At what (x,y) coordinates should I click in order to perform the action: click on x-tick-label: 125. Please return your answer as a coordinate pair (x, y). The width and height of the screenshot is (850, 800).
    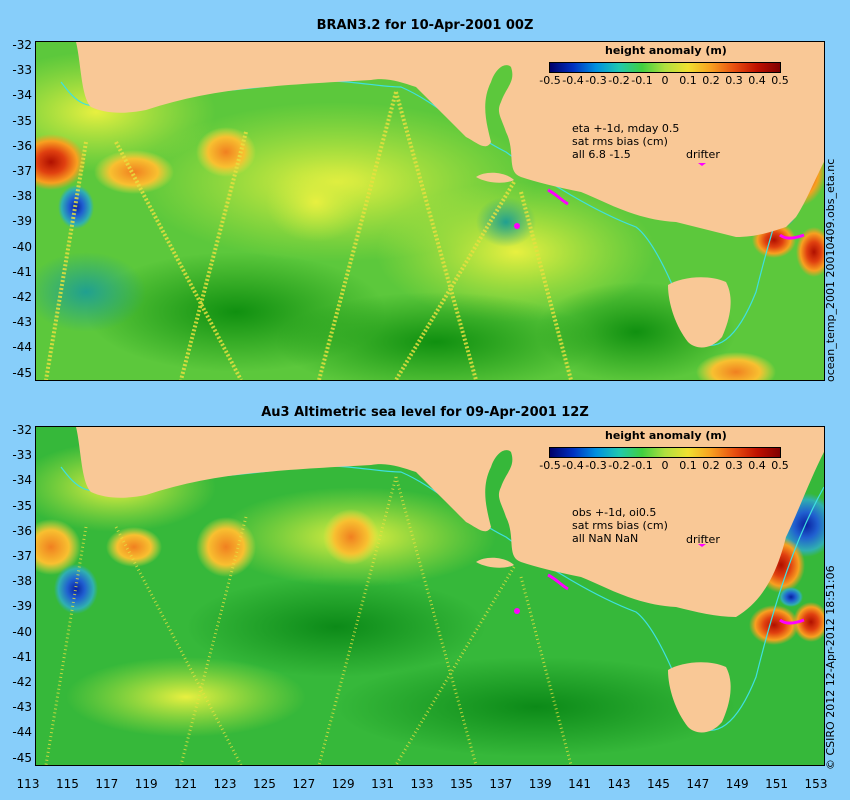
    Looking at the image, I should click on (264, 784).